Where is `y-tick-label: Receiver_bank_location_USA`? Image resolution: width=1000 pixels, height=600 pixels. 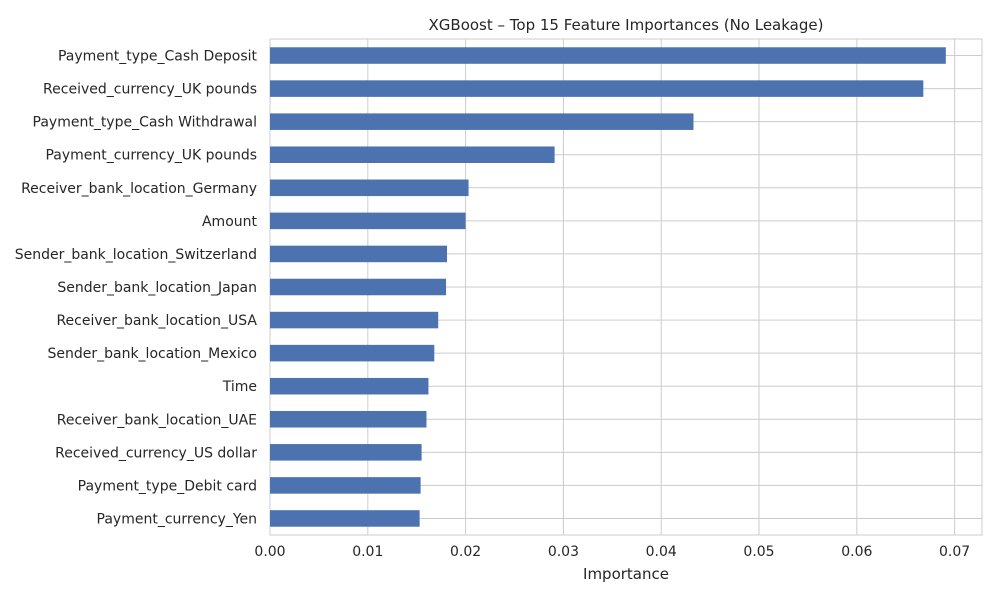 y-tick-label: Receiver_bank_location_USA is located at coordinates (156, 321).